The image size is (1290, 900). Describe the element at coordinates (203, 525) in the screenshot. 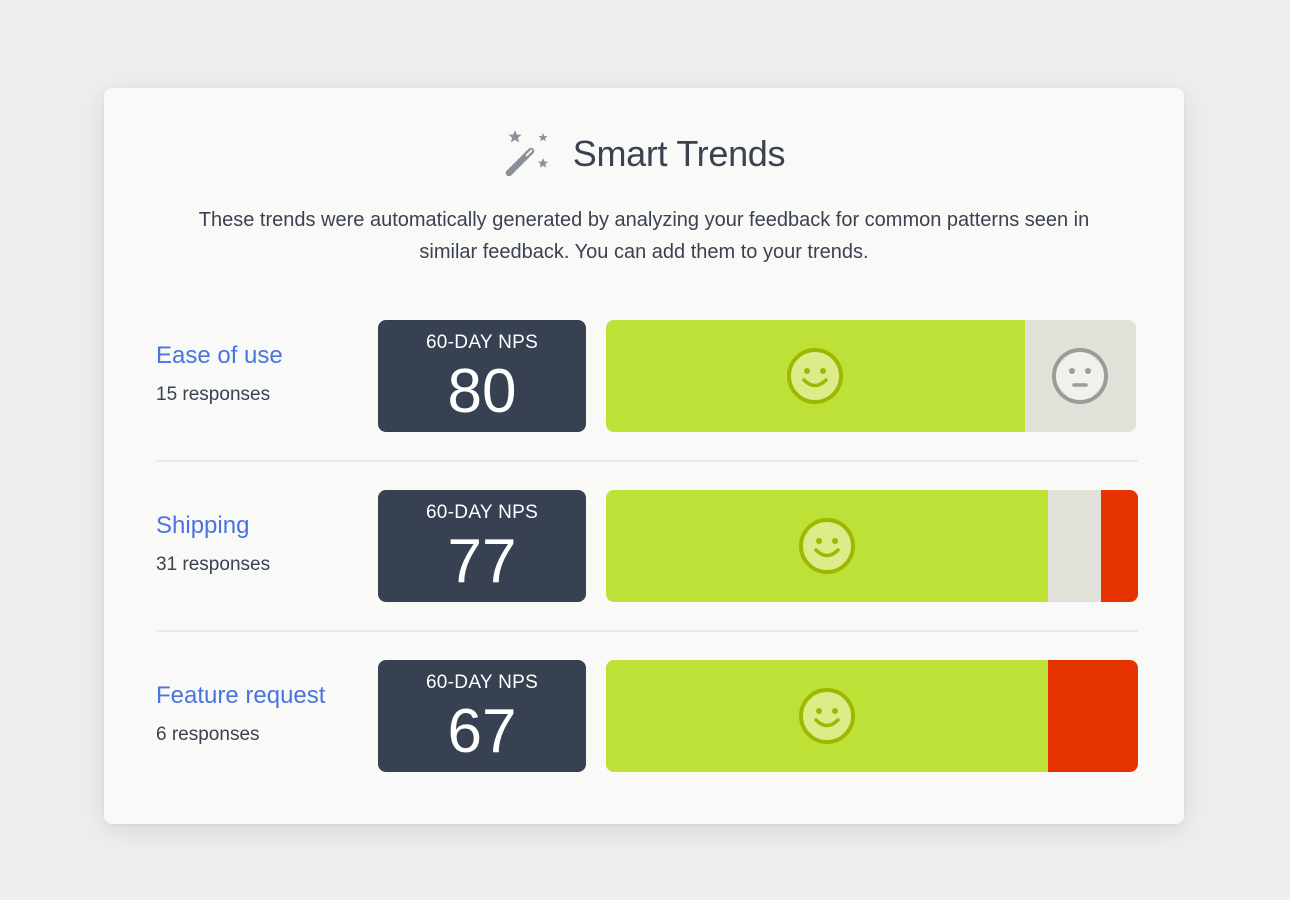

I see `trend-name-link: Shipping` at that location.